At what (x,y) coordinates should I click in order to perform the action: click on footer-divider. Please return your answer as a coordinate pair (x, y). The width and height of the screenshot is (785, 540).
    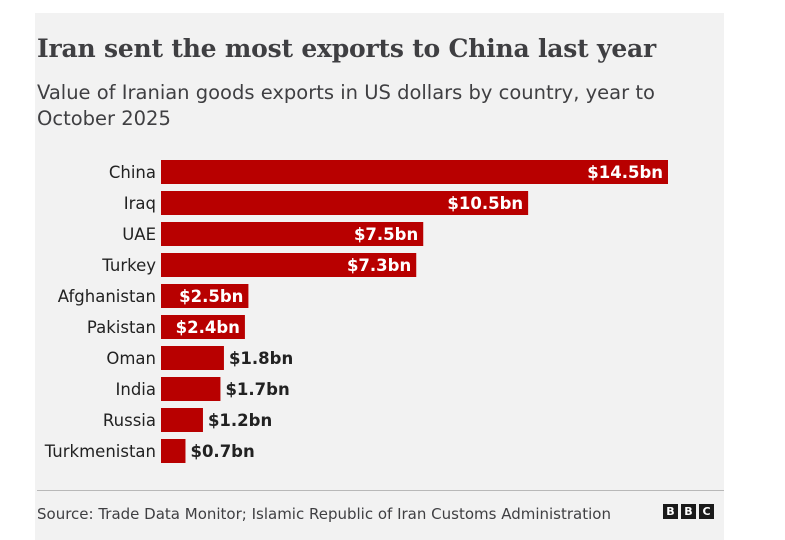
    Looking at the image, I should click on (380, 490).